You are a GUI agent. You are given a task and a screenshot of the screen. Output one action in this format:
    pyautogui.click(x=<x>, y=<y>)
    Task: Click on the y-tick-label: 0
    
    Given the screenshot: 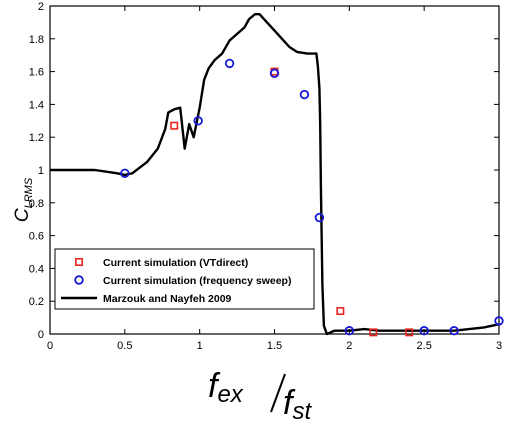 What is the action you would take?
    pyautogui.click(x=41, y=335)
    